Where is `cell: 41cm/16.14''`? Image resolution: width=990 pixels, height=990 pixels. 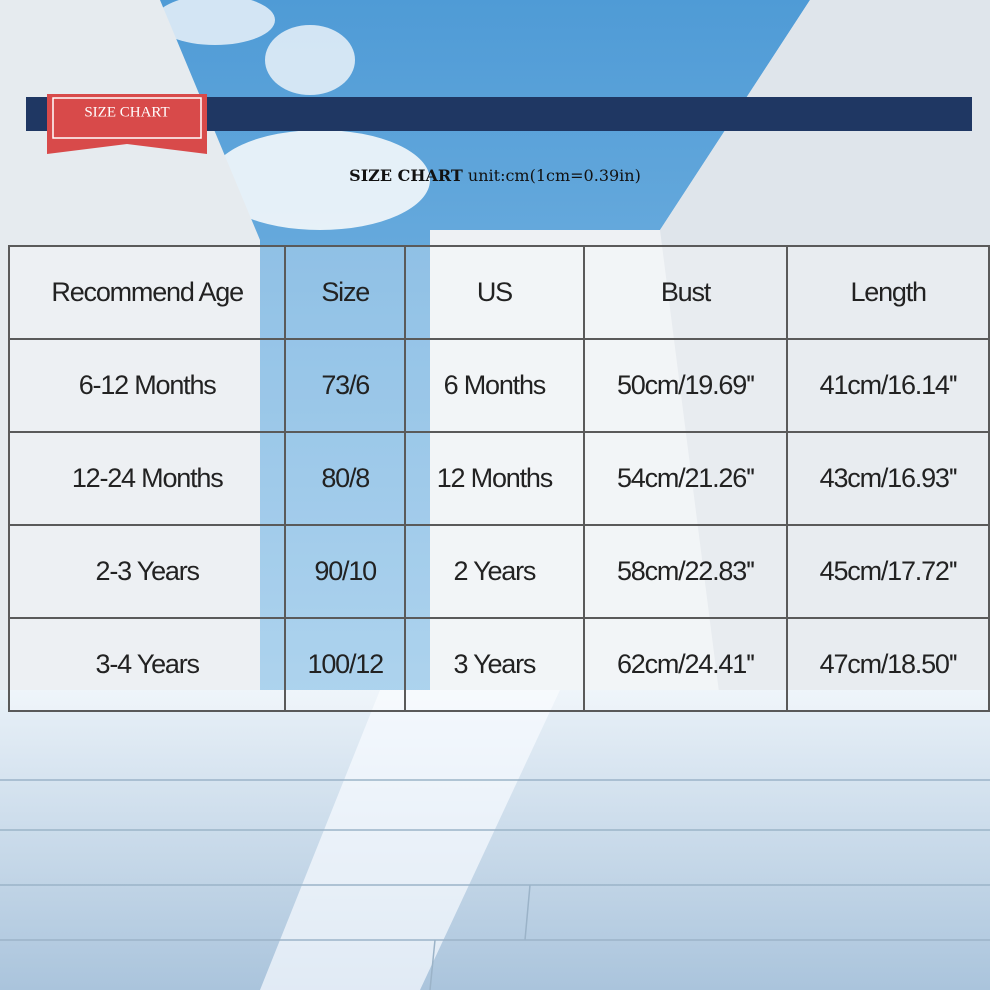
cell: 41cm/16.14'' is located at coordinates (888, 385).